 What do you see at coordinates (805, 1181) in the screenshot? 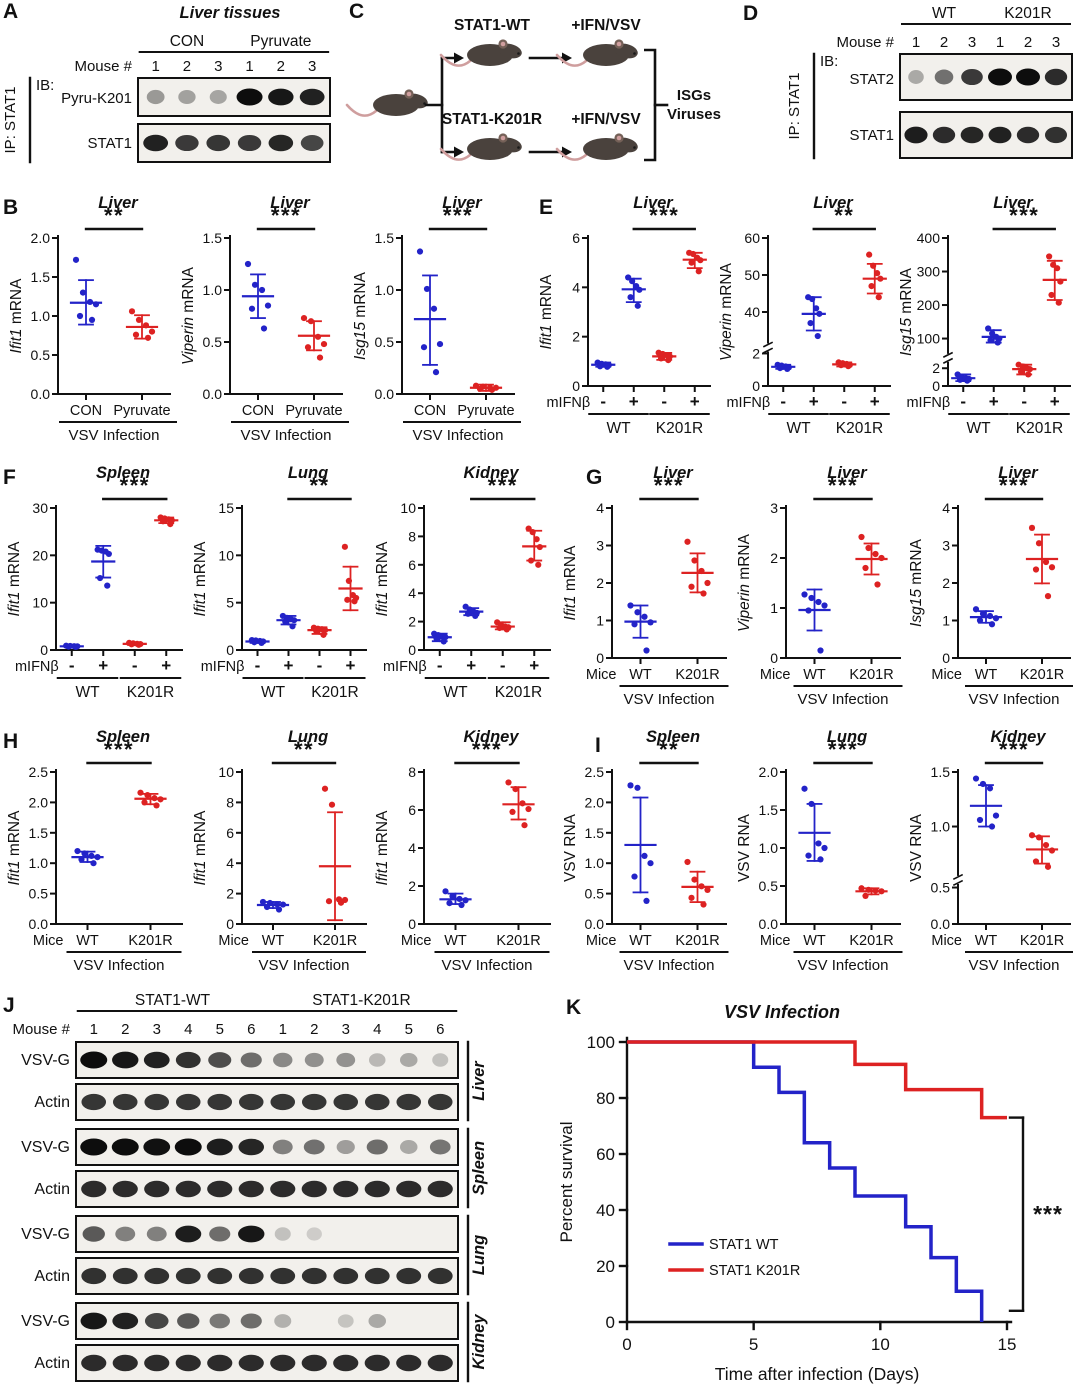
I see `survival-curve-blue` at bounding box center [805, 1181].